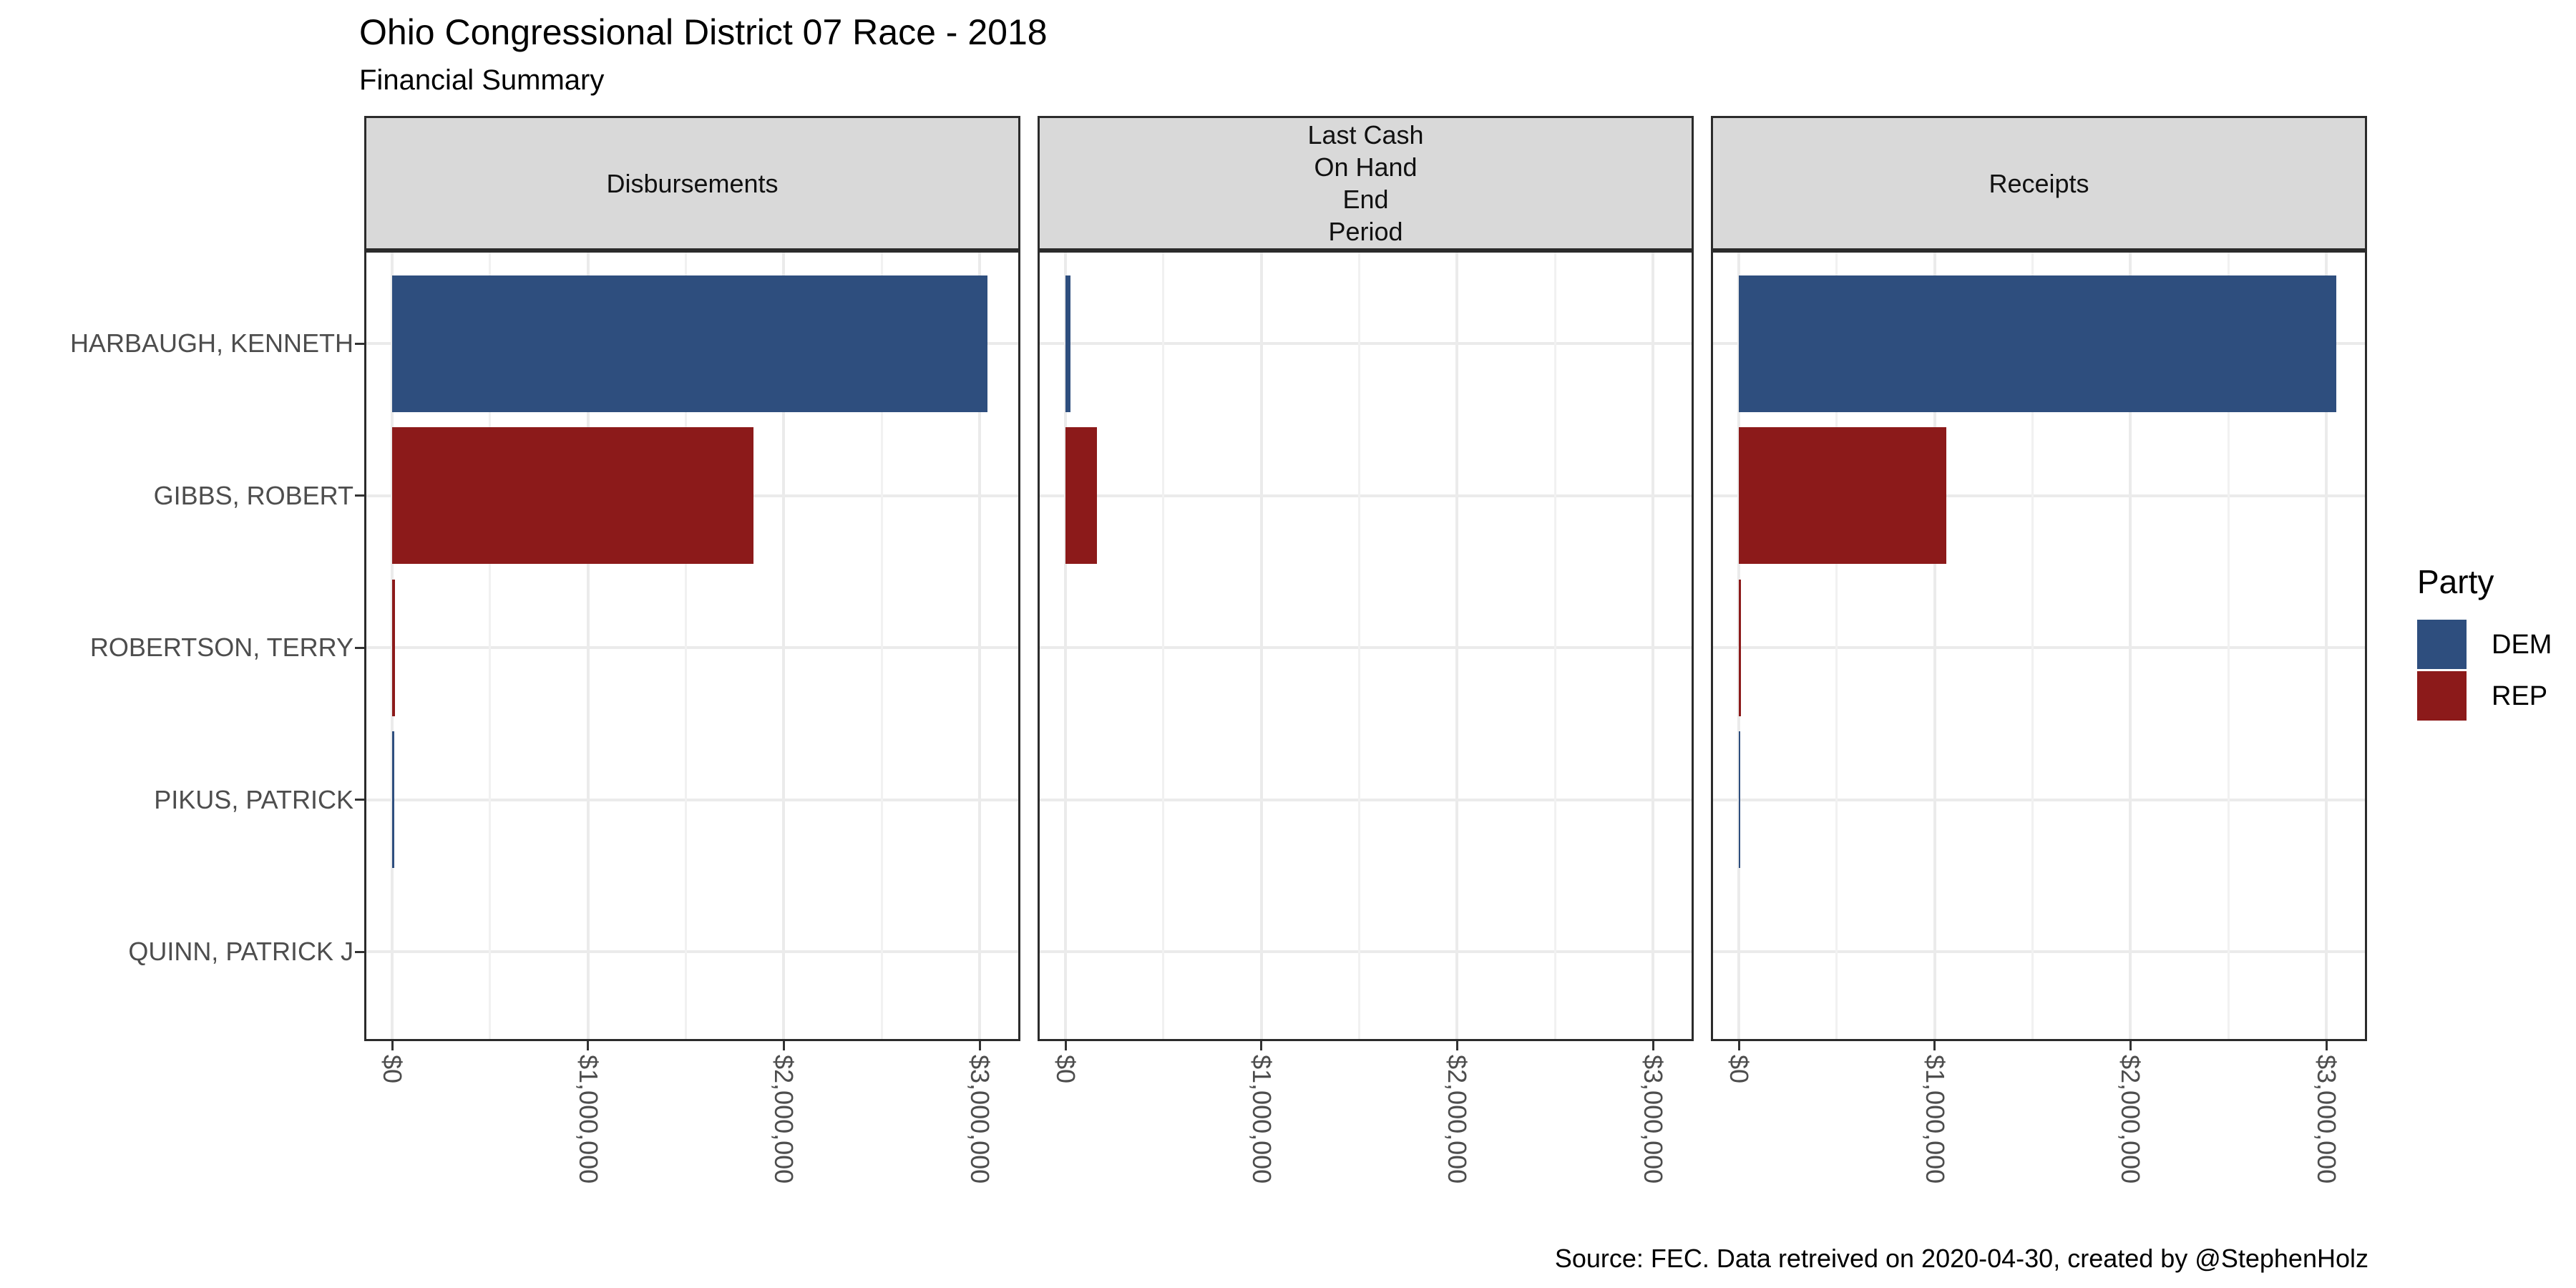 Image resolution: width=2576 pixels, height=1288 pixels. What do you see at coordinates (1365, 199) in the screenshot?
I see `facet-strip-label-line: End` at bounding box center [1365, 199].